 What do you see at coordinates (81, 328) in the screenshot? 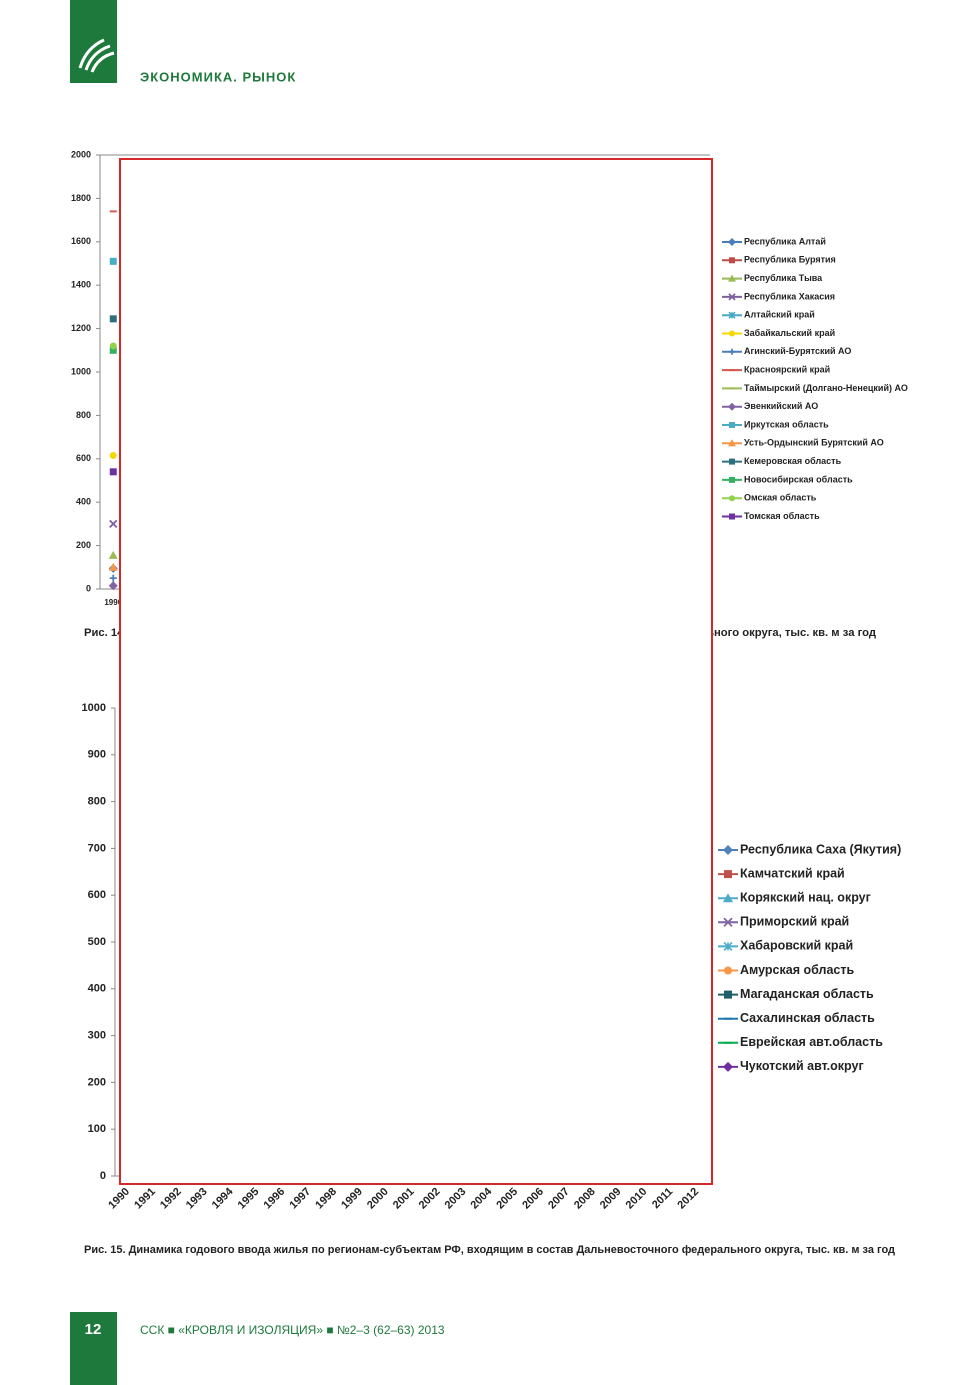
I see `y-tick-label: 1200` at bounding box center [81, 328].